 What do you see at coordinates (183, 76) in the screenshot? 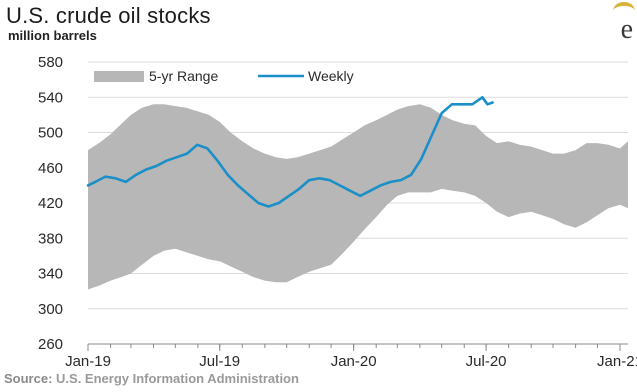
I see `legend-label-5yr-range: 5-yr Range` at bounding box center [183, 76].